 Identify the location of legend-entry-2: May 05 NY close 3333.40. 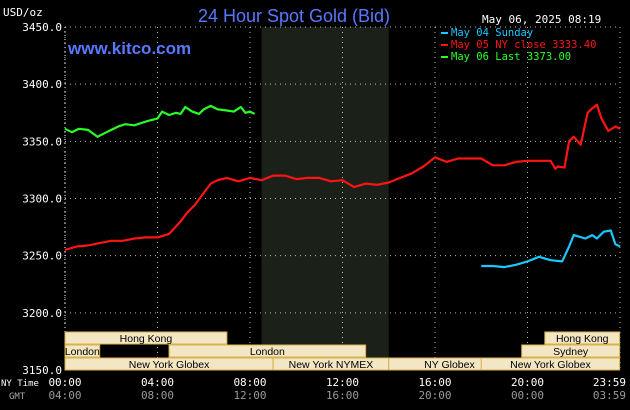
(523, 45).